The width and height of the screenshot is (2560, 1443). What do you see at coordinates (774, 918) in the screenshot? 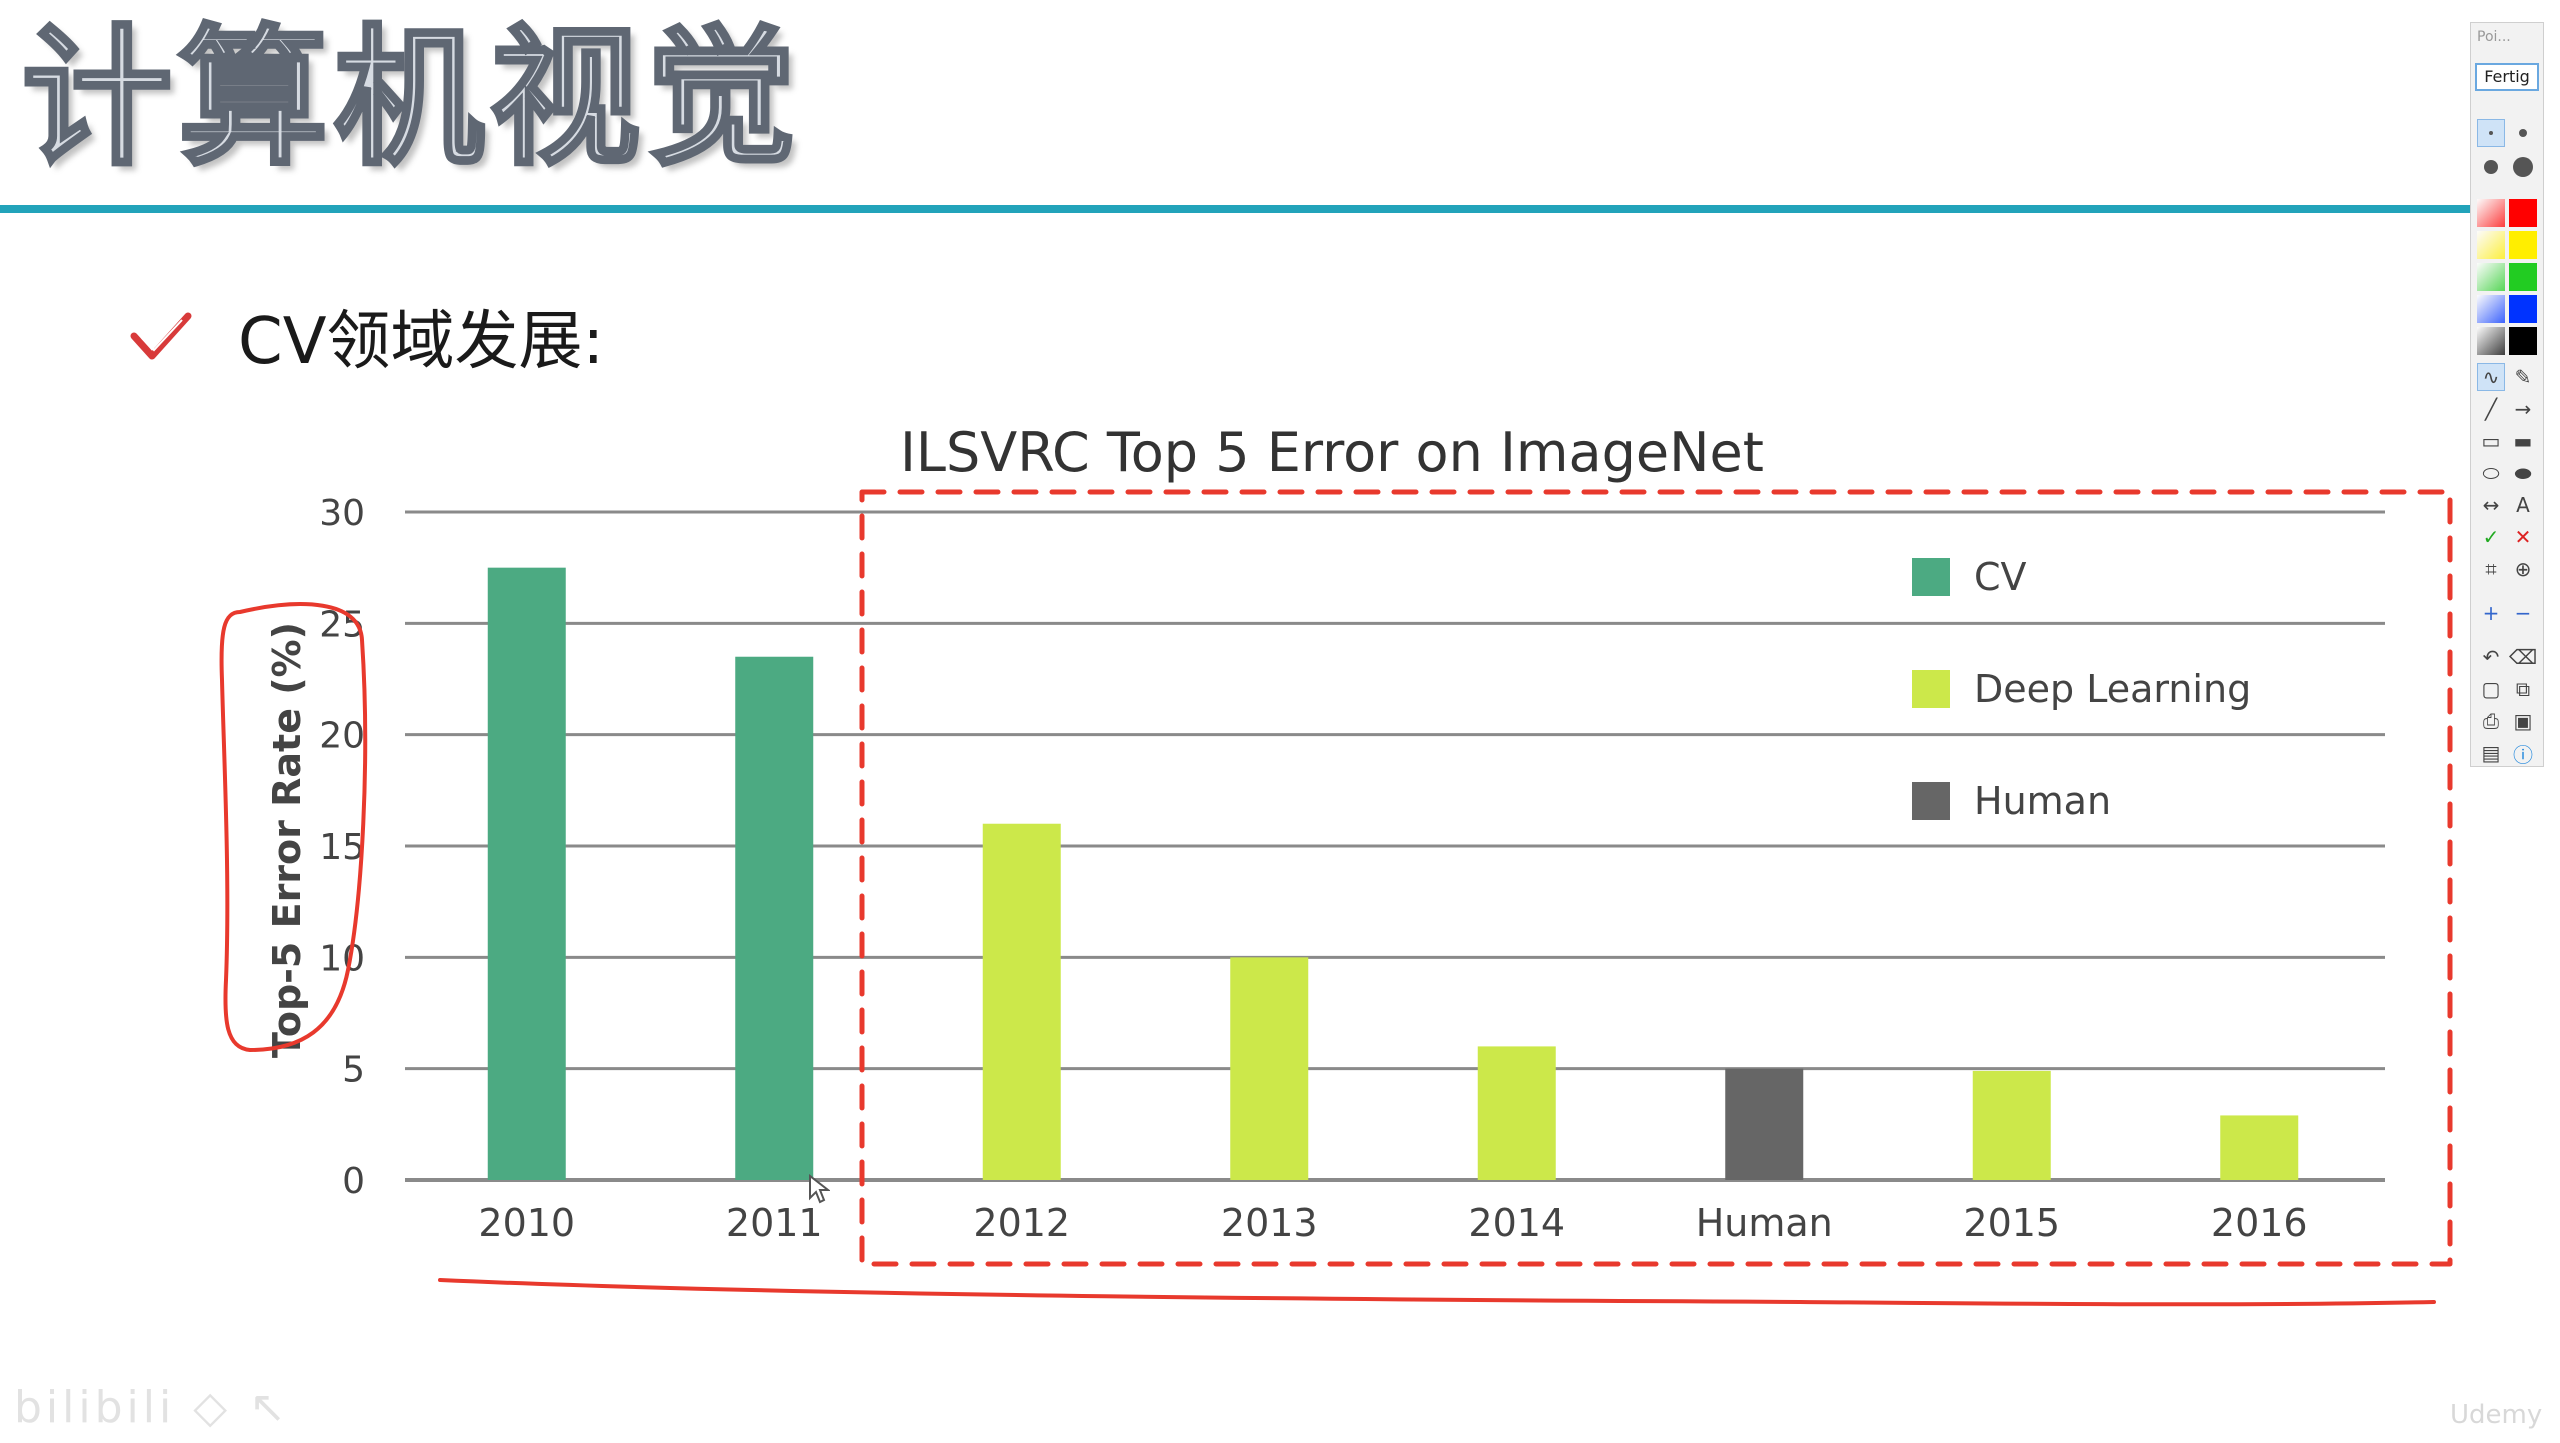
I see `bar-2011` at bounding box center [774, 918].